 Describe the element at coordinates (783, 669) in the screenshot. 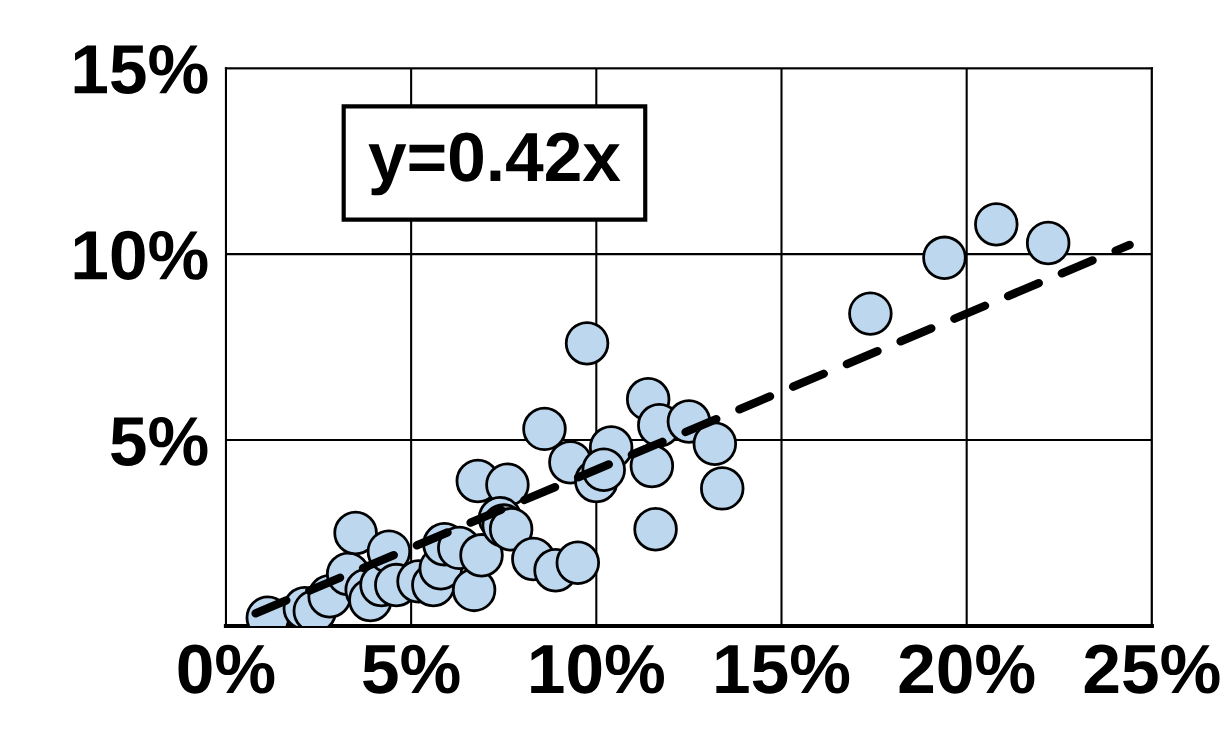

I see `x-tick-label: 15%` at that location.